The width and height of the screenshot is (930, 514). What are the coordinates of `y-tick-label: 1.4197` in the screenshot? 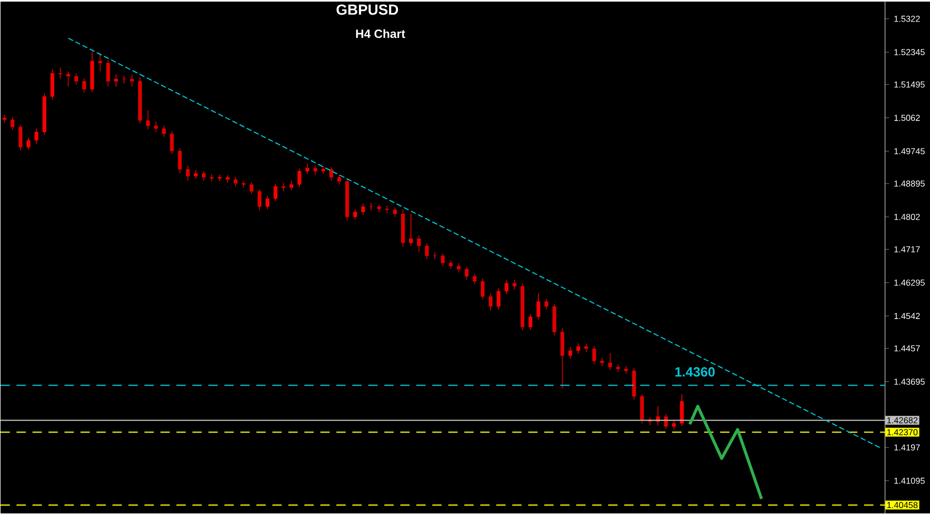 It's located at (907, 447).